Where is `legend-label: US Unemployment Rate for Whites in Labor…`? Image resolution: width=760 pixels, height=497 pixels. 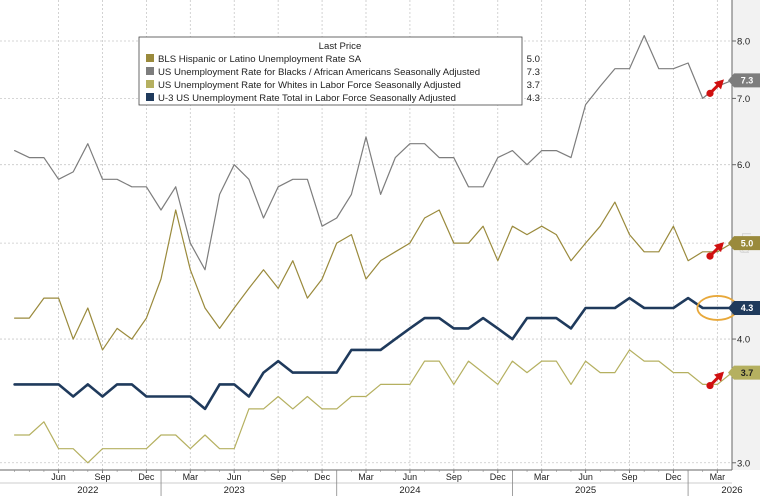 legend-label: US Unemployment Rate for Whites in Labor… is located at coordinates (309, 85).